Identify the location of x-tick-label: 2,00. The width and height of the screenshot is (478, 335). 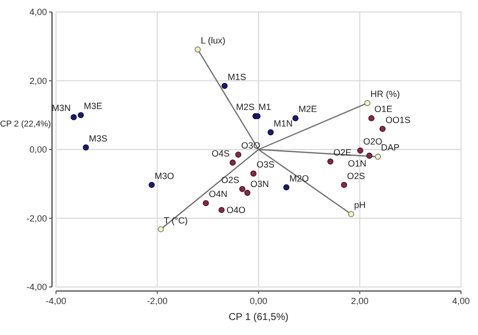
(359, 301).